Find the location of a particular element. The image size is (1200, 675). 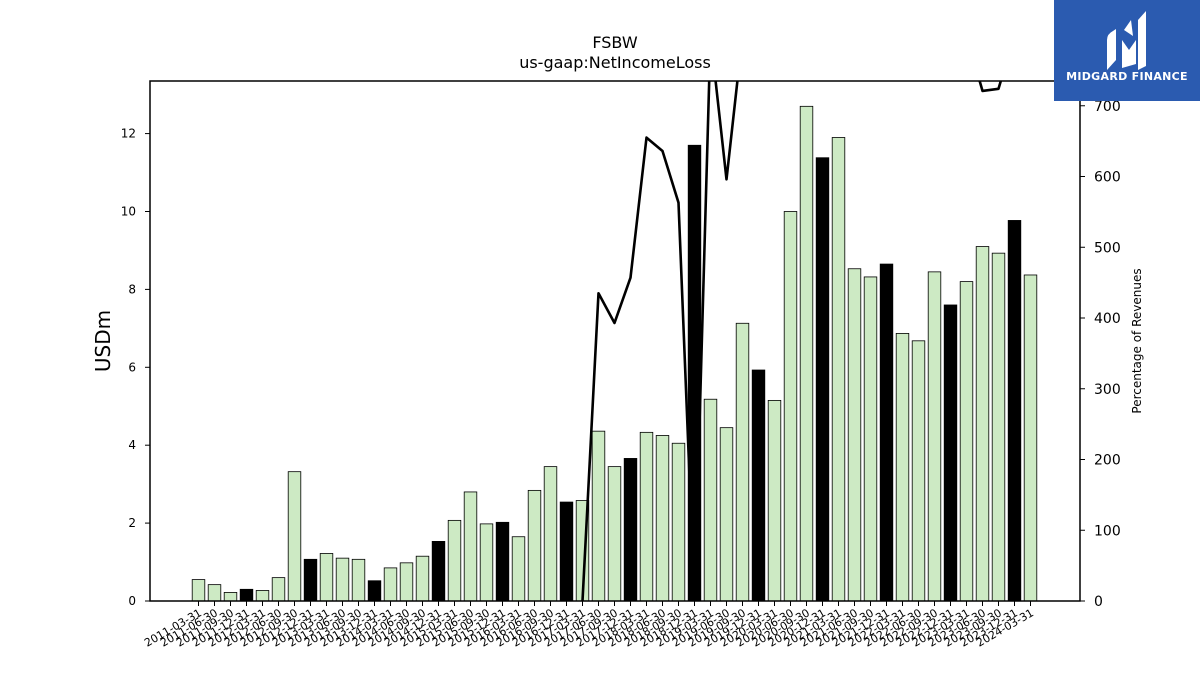

logo-mark-icon is located at coordinates (1126, 40).